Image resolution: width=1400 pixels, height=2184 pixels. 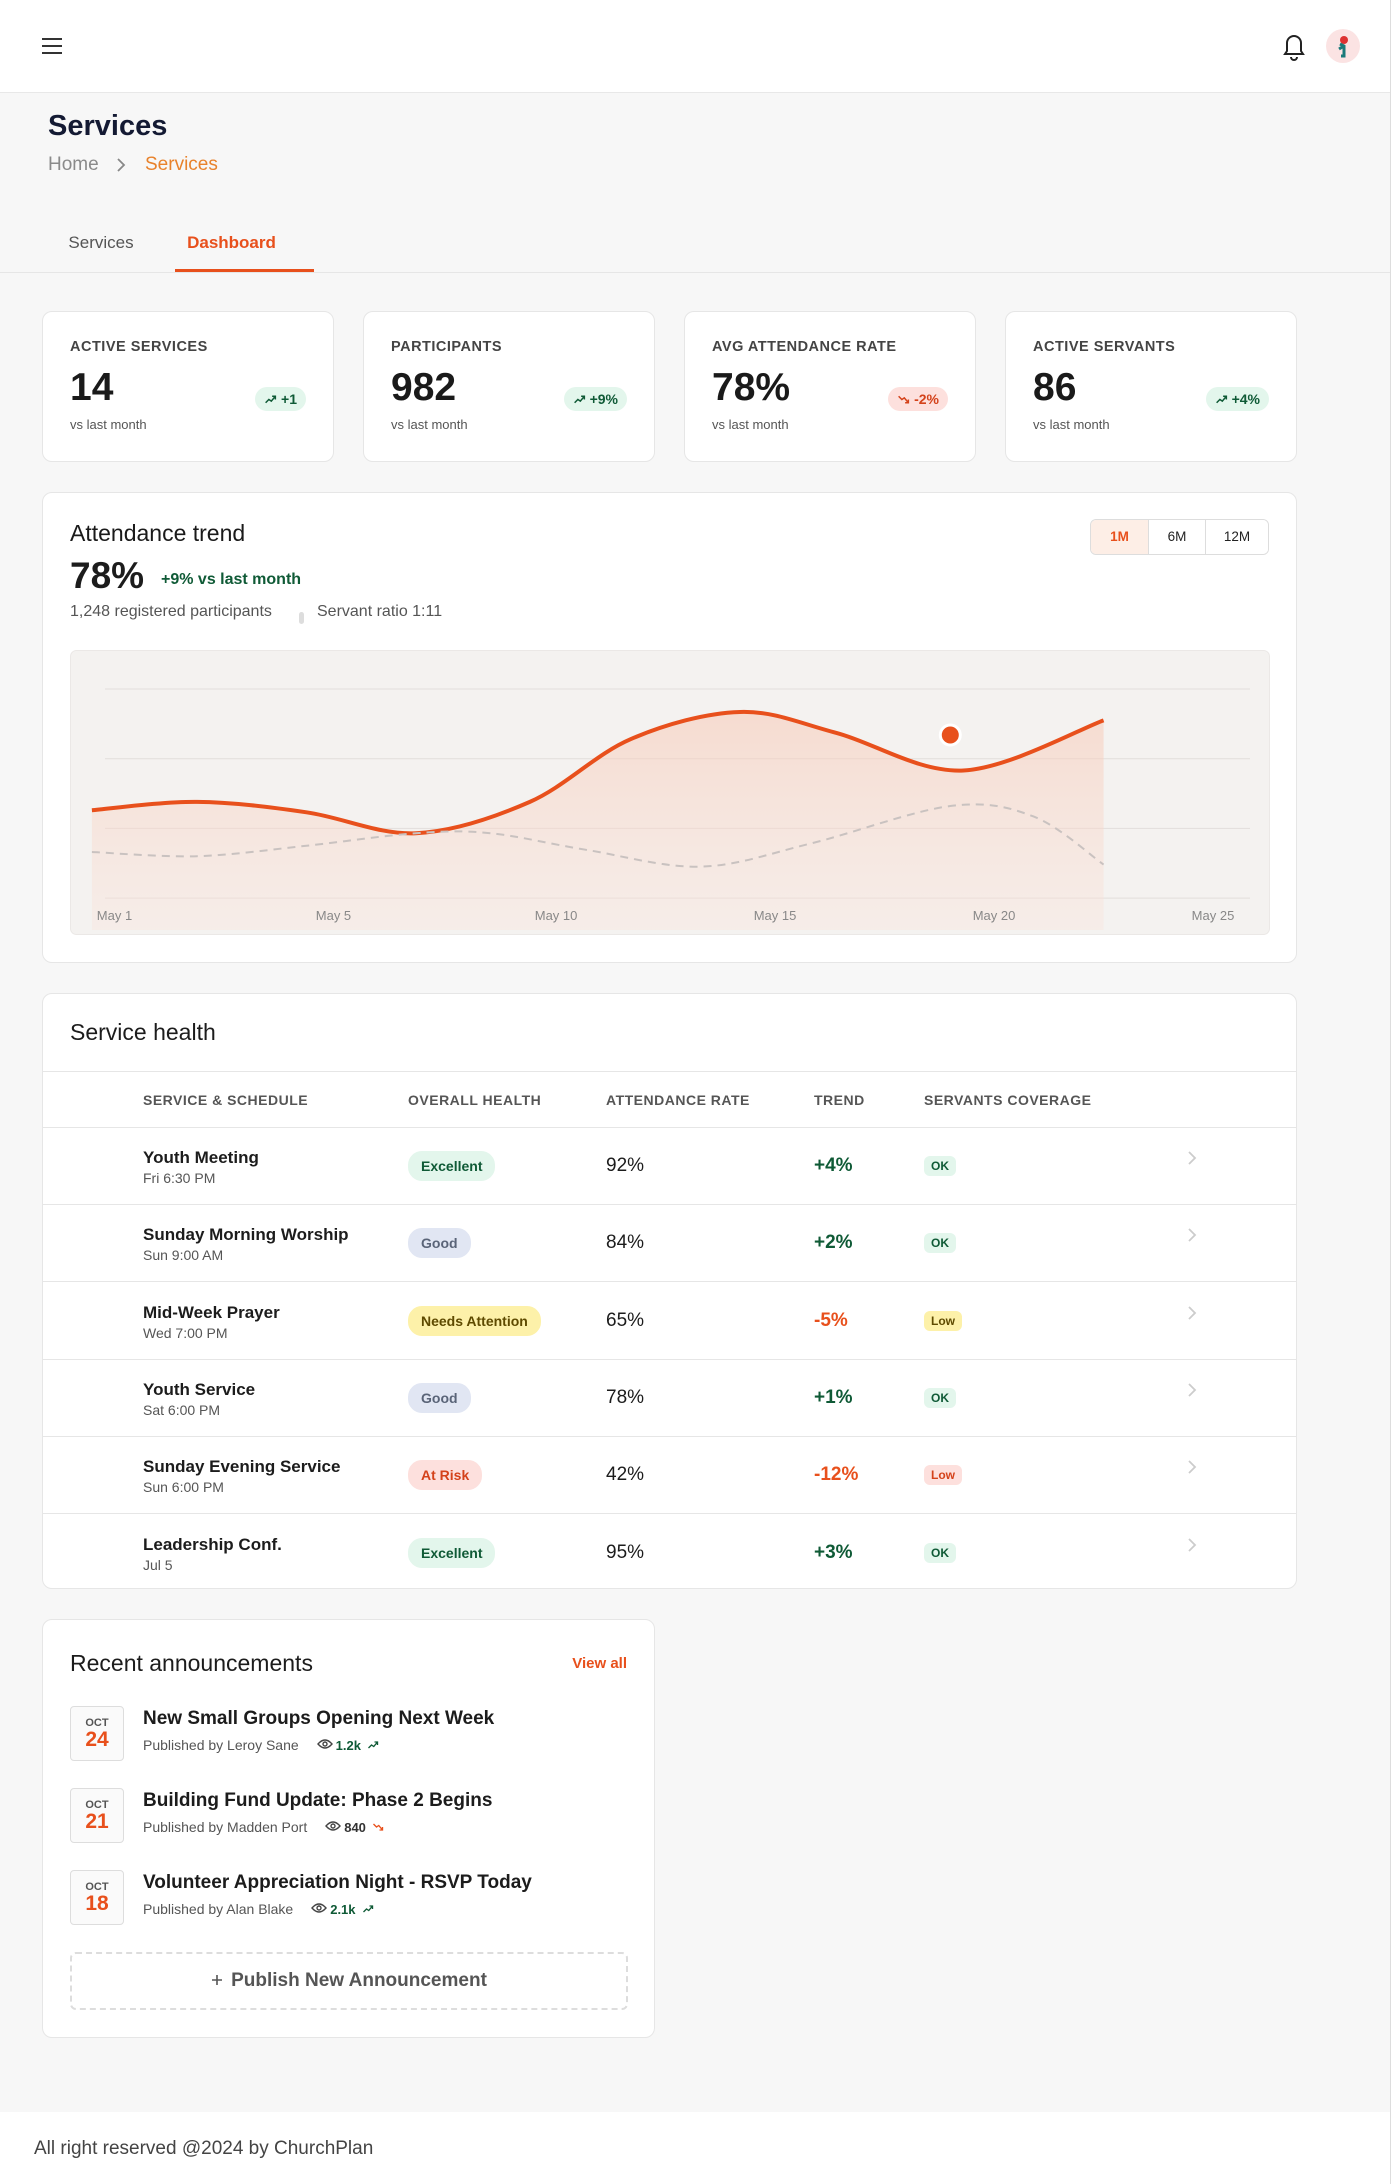 I want to click on stat-value: 982, so click(x=424, y=387).